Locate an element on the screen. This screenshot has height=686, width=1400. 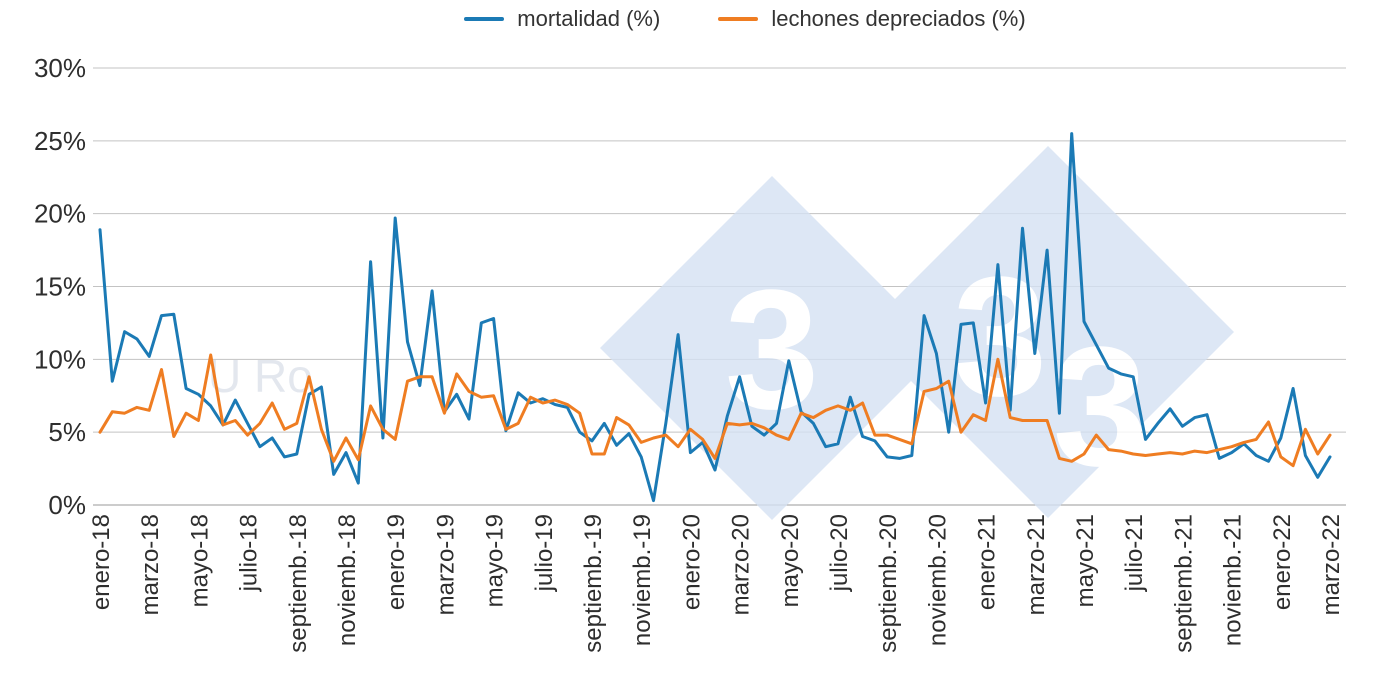
legend-swatch-lechones-icon is located at coordinates (738, 19).